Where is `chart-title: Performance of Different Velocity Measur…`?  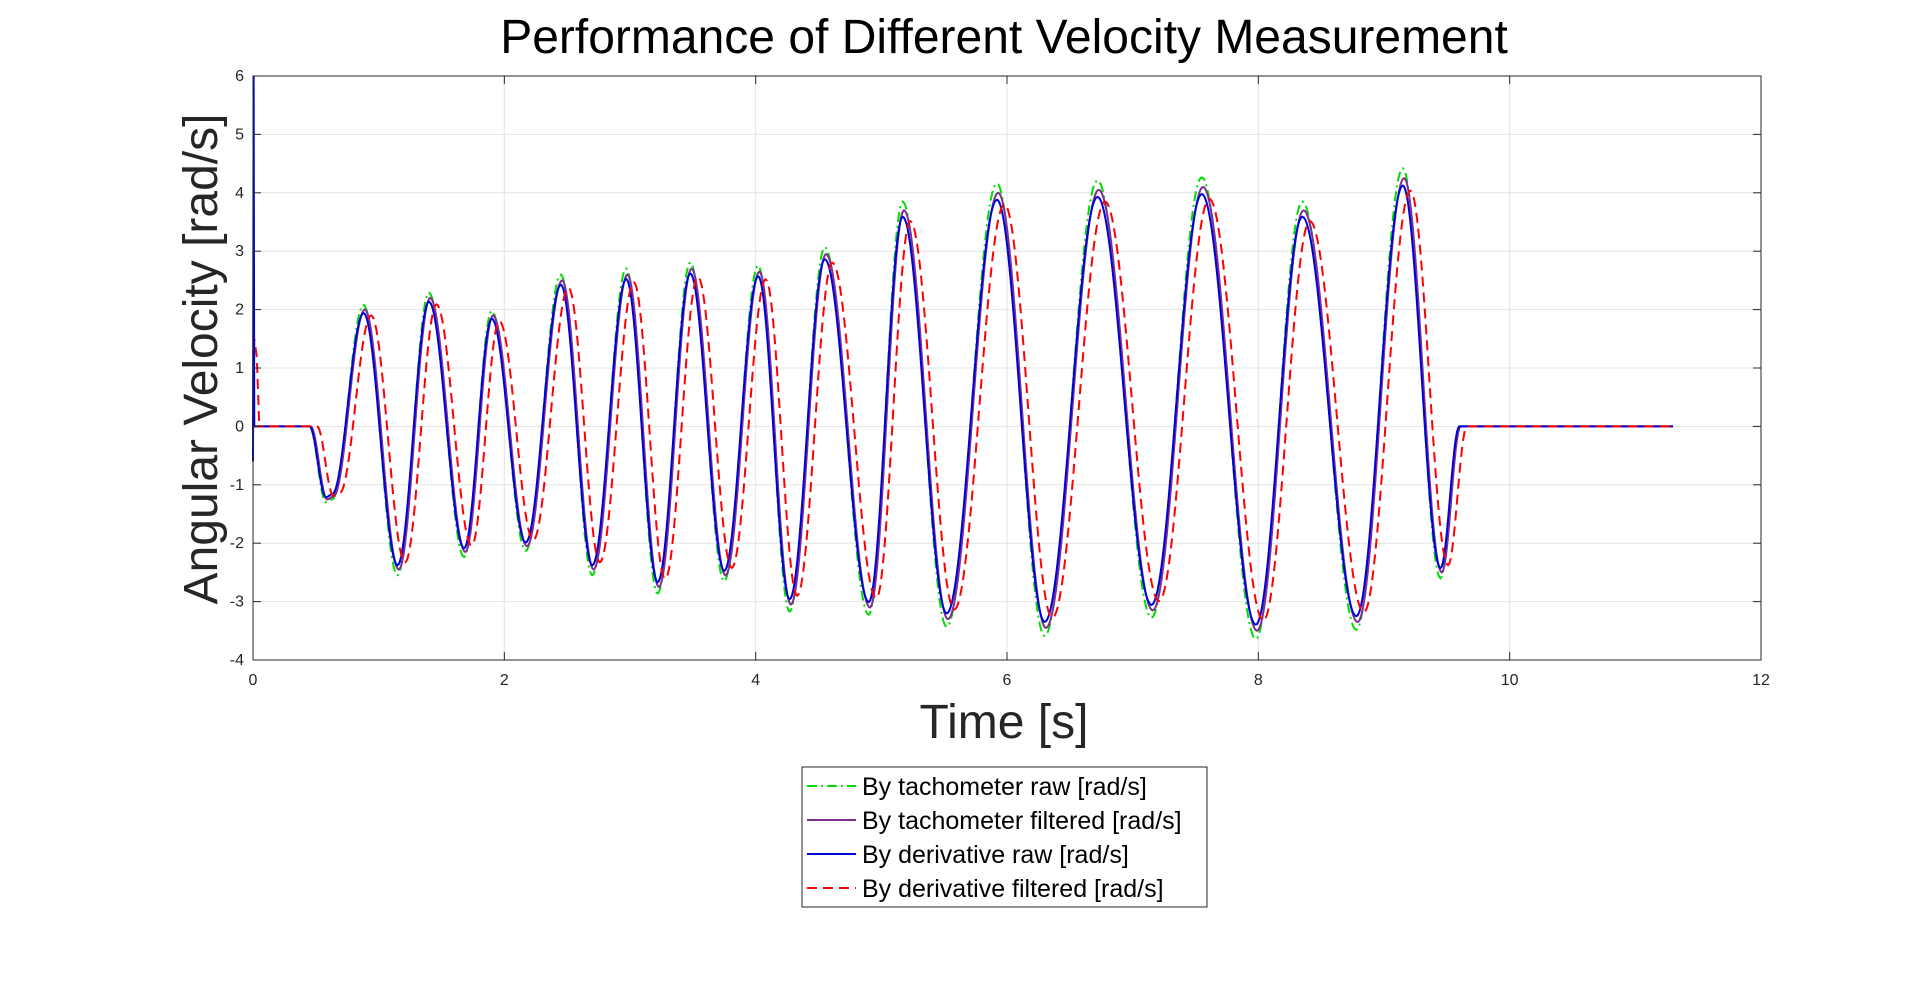
chart-title: Performance of Different Velocity Measur… is located at coordinates (1004, 37).